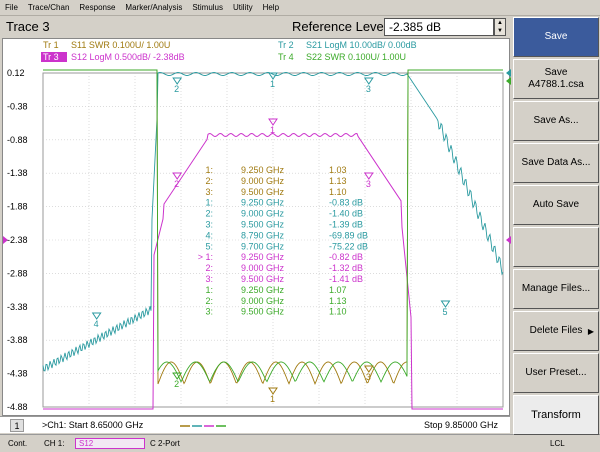 Image resolution: width=600 pixels, height=452 pixels. What do you see at coordinates (18, 443) in the screenshot?
I see `cont-status: Cont.` at bounding box center [18, 443].